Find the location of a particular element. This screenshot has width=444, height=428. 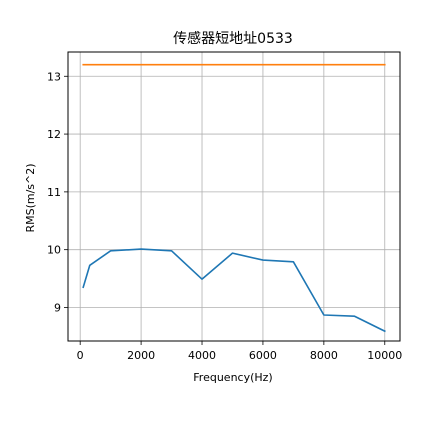

x-tick-label-10000: 10000 is located at coordinates (384, 355).